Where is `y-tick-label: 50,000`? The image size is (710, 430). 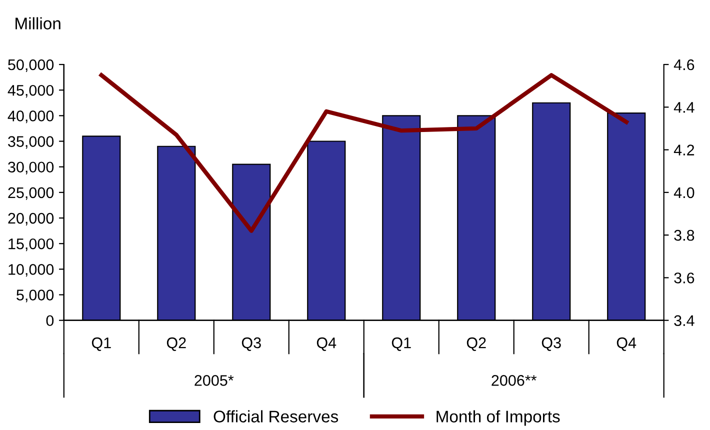 y-tick-label: 50,000 is located at coordinates (31, 65).